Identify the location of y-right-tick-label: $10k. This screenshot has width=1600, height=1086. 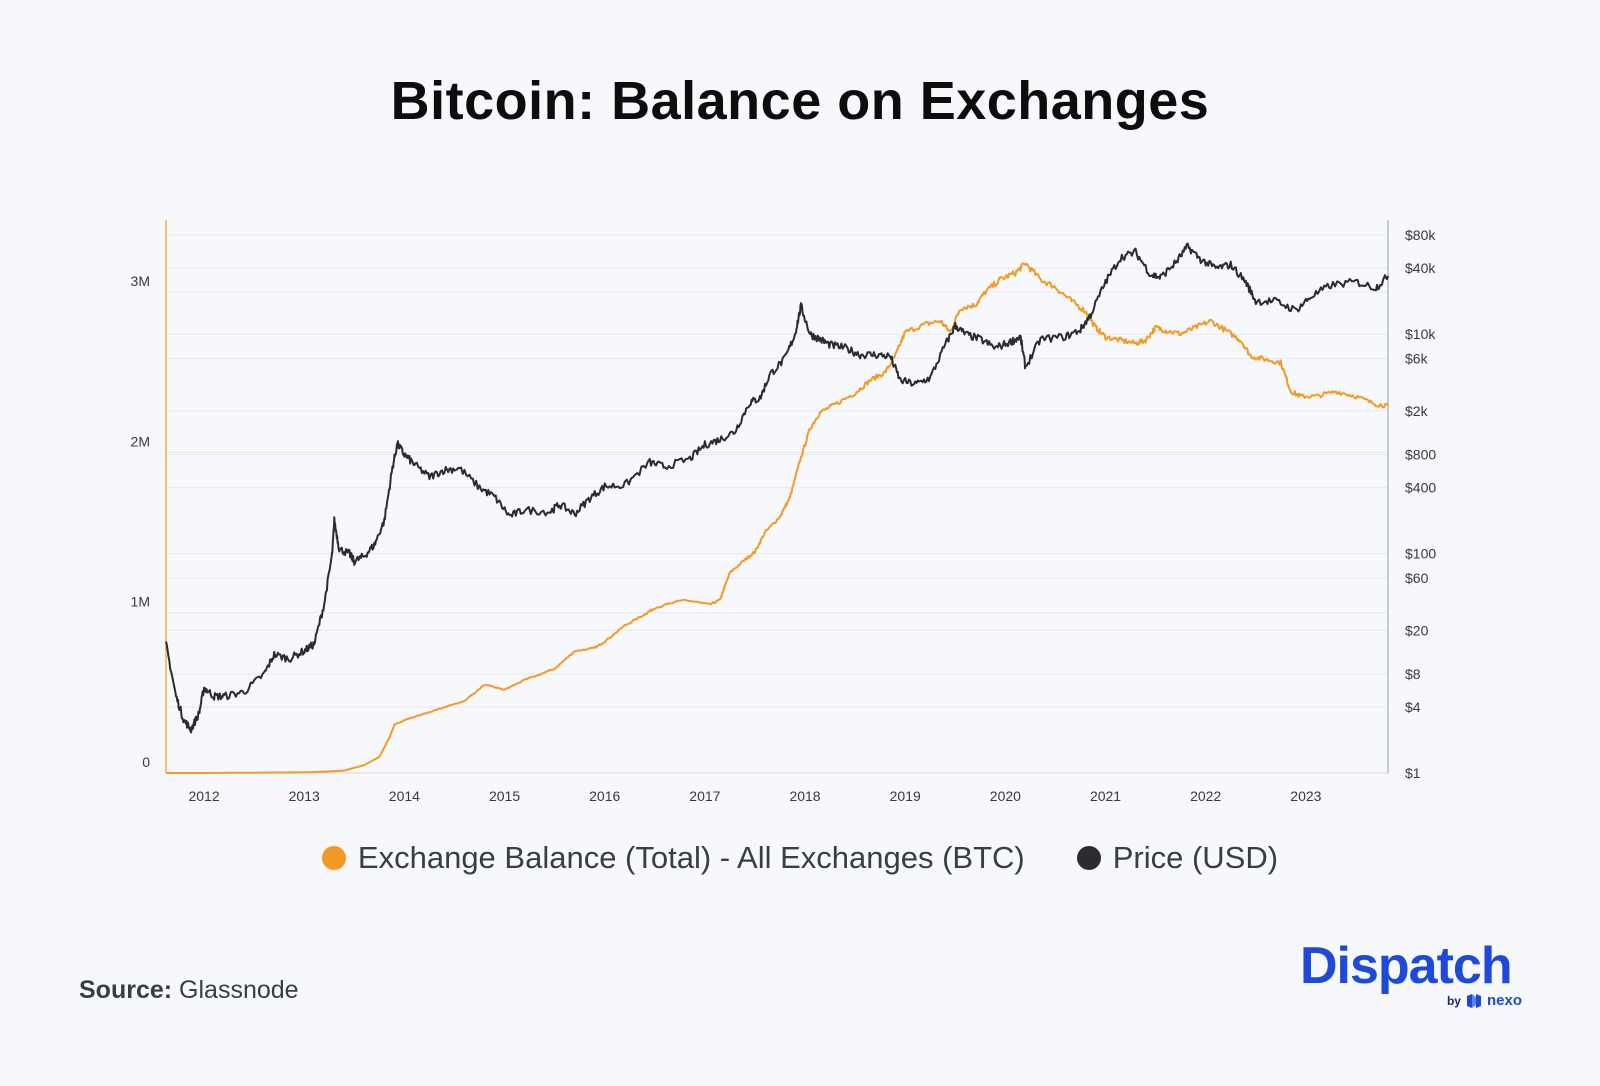
(1420, 334).